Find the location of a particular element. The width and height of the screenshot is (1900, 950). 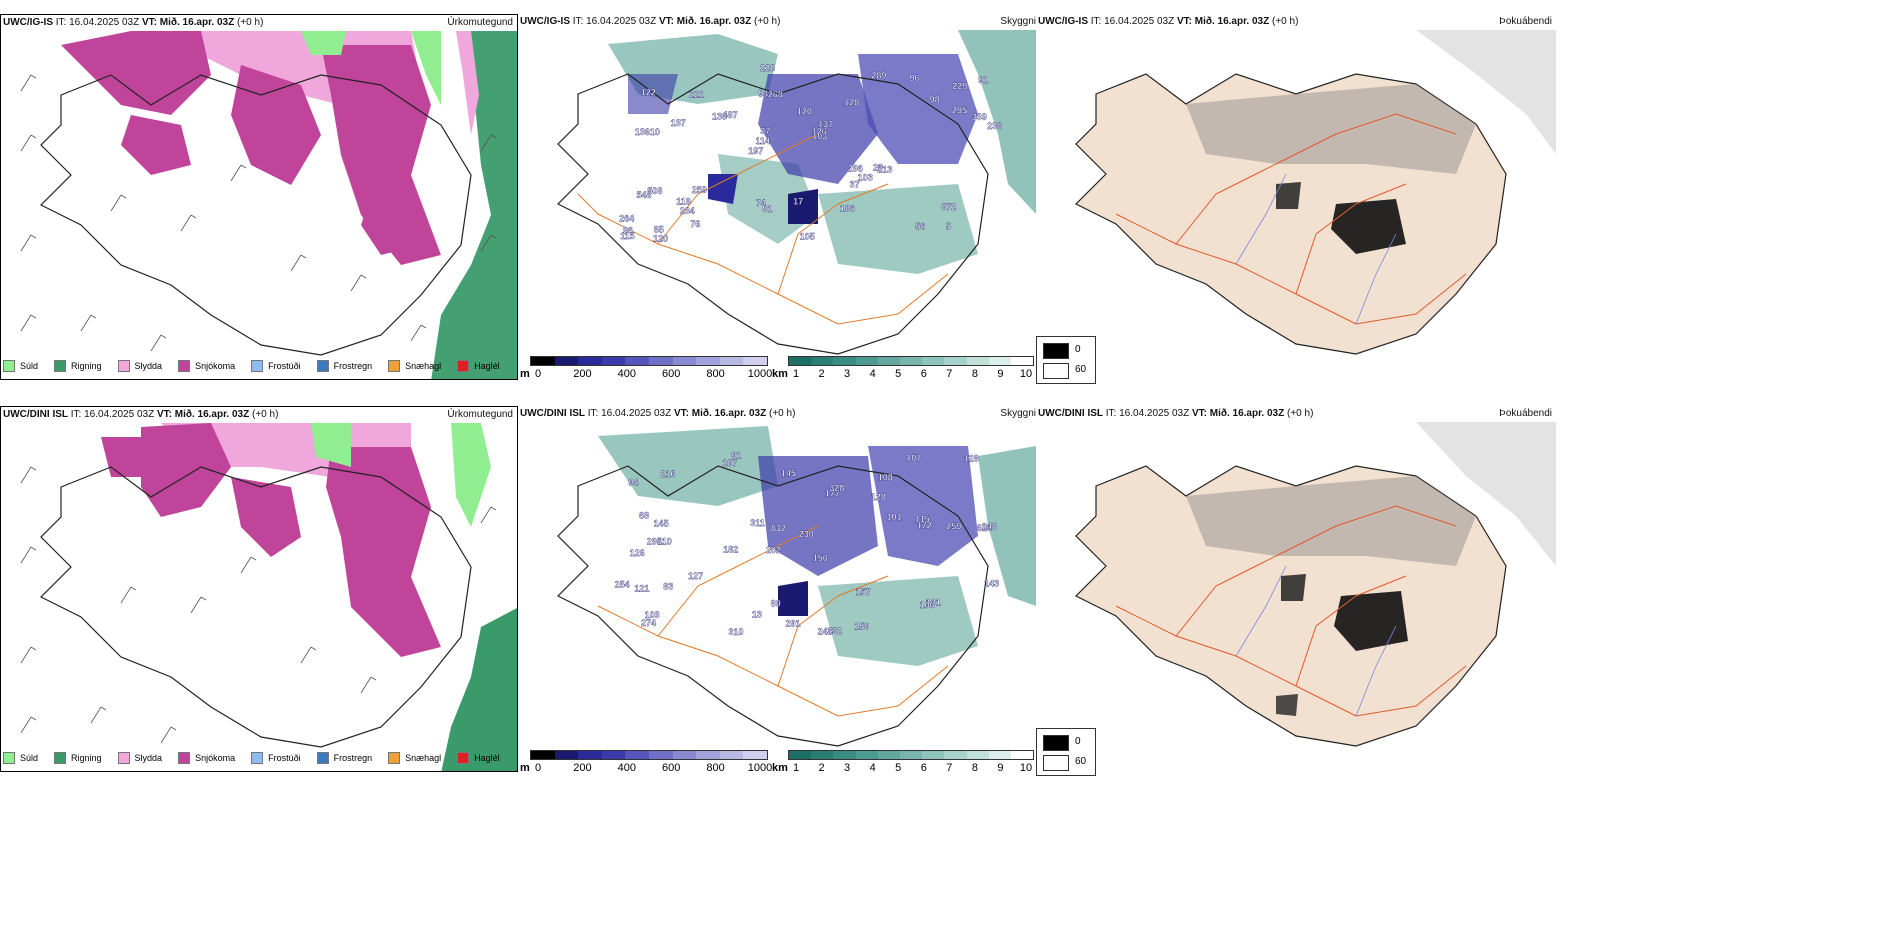

colorbar-tick: 10 is located at coordinates (1026, 768).